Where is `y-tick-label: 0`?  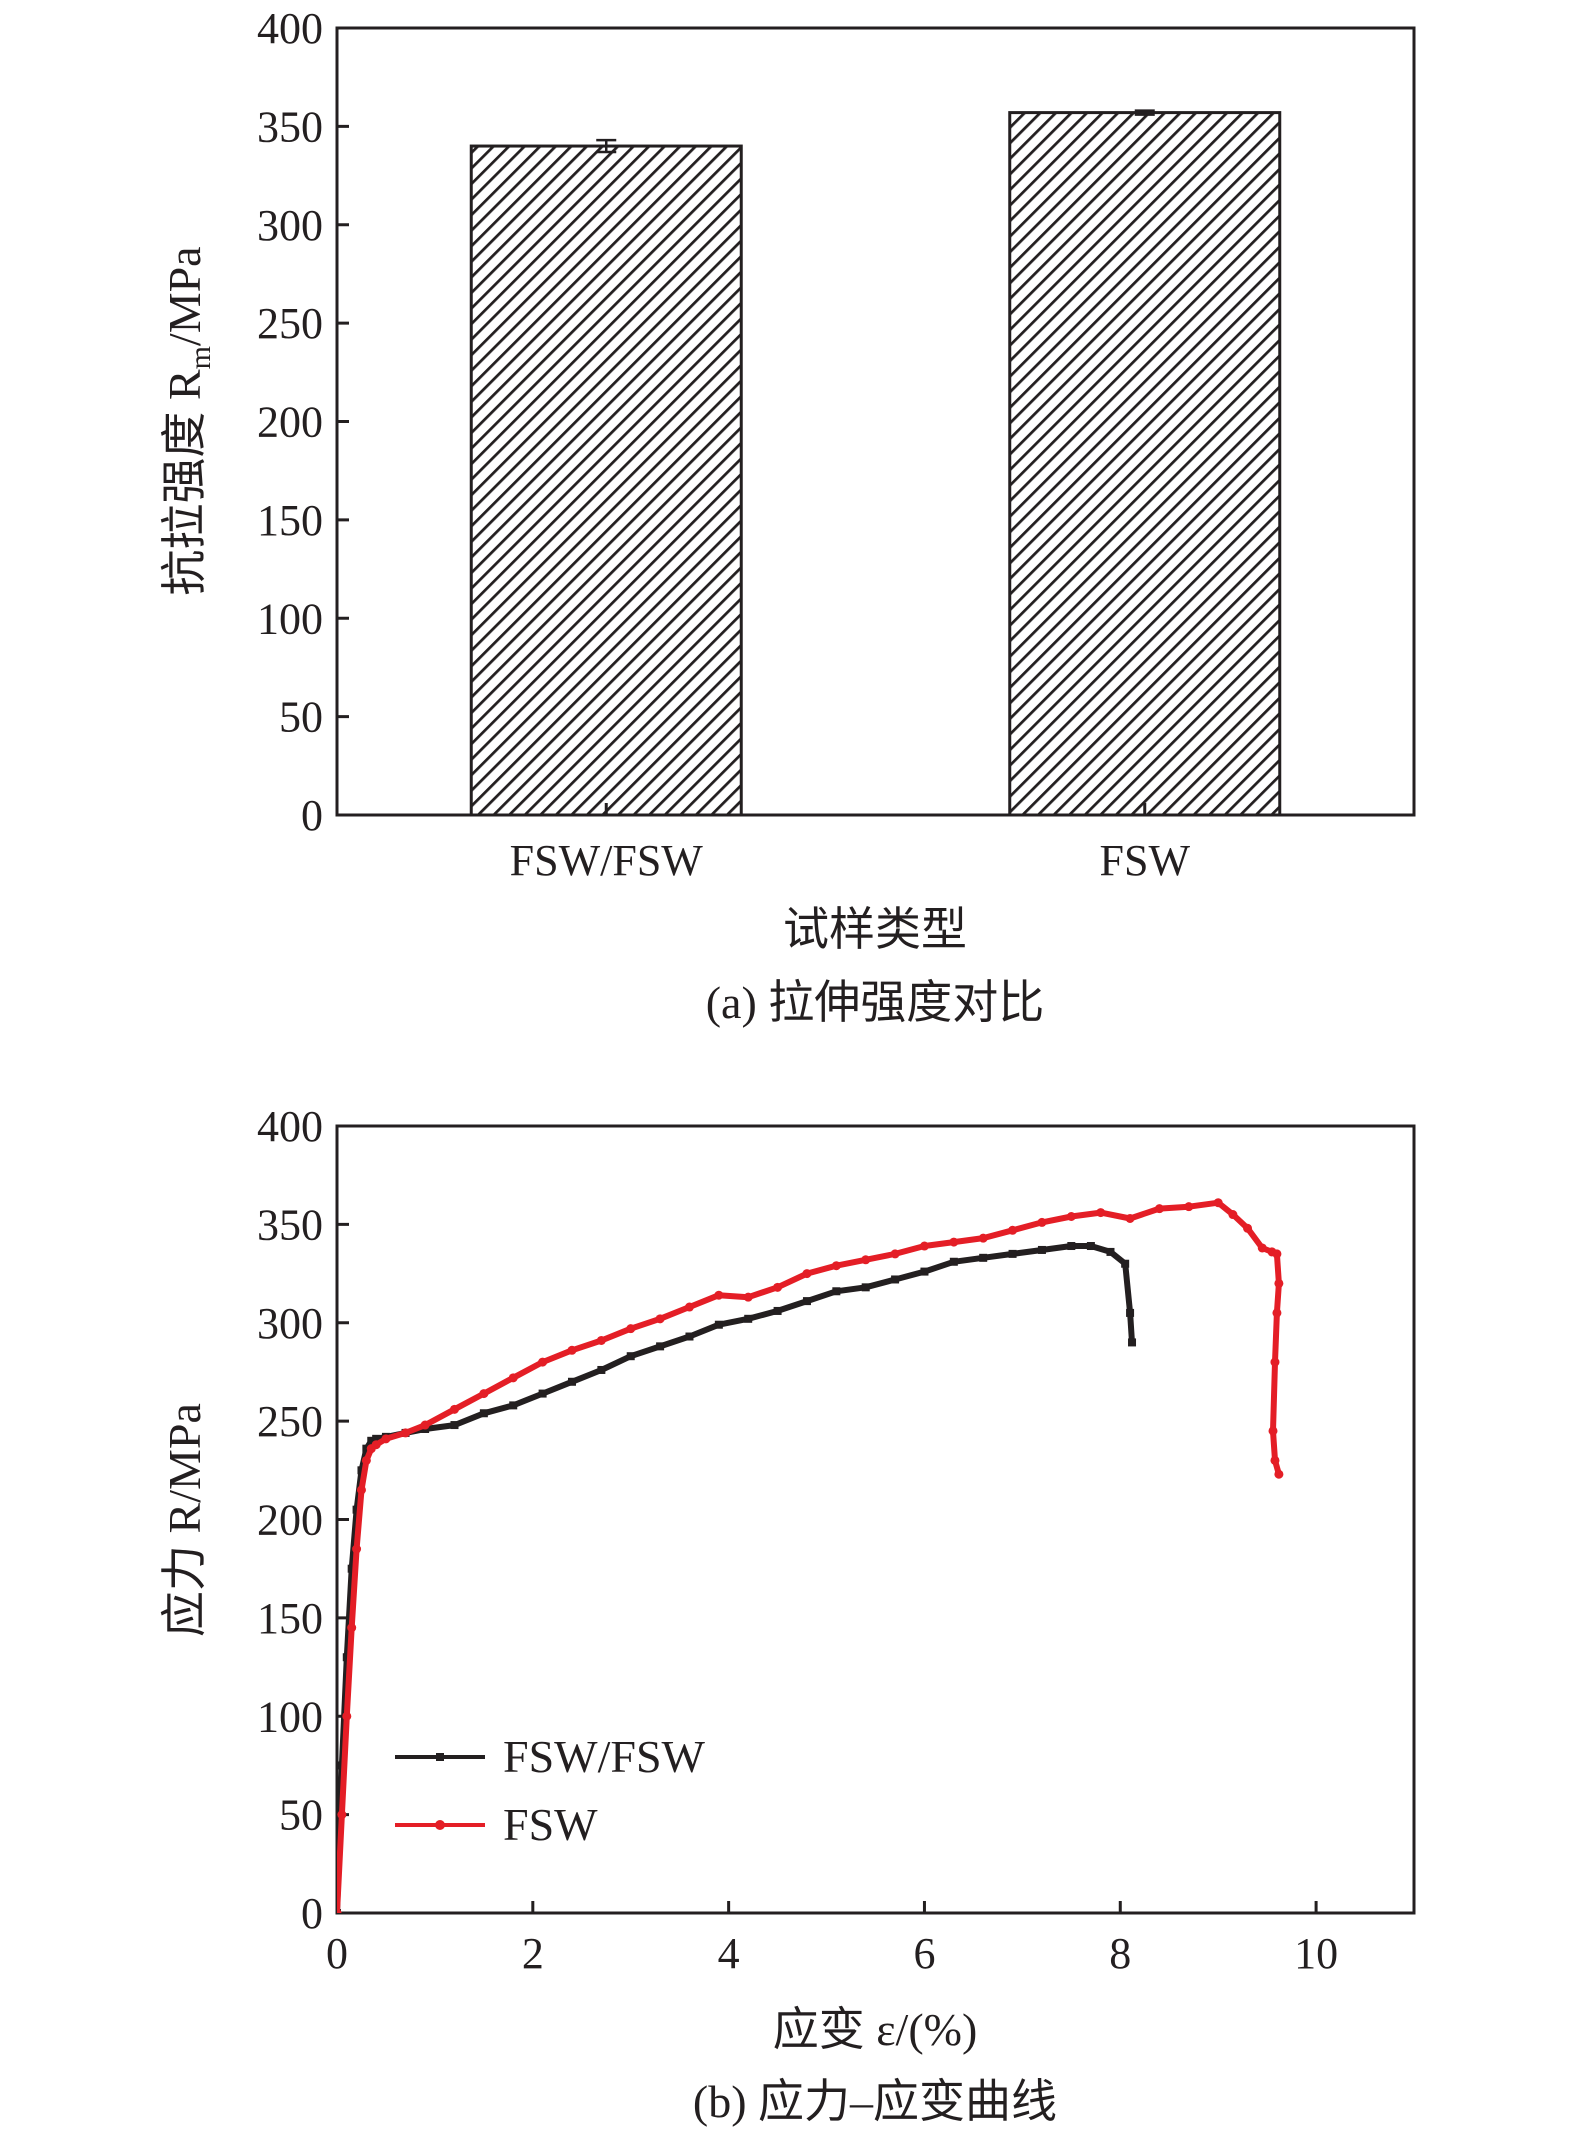 y-tick-label: 0 is located at coordinates (312, 1913).